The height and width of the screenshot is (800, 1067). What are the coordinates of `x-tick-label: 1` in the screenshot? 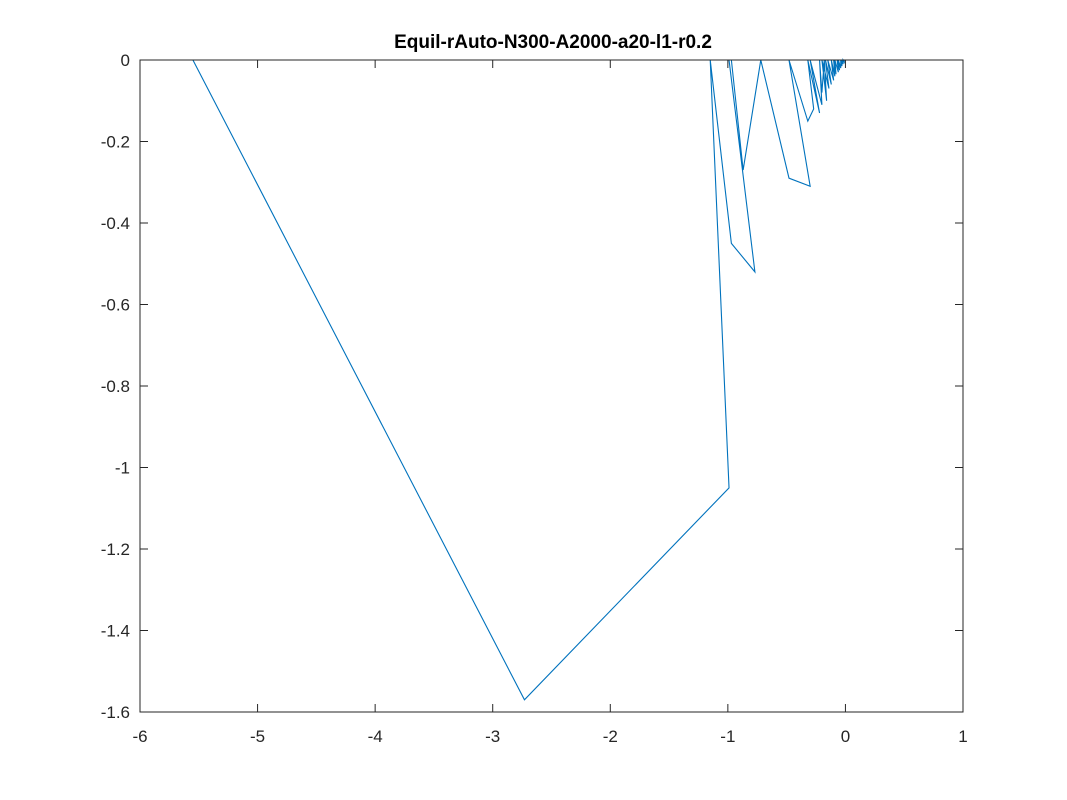 It's located at (962, 736).